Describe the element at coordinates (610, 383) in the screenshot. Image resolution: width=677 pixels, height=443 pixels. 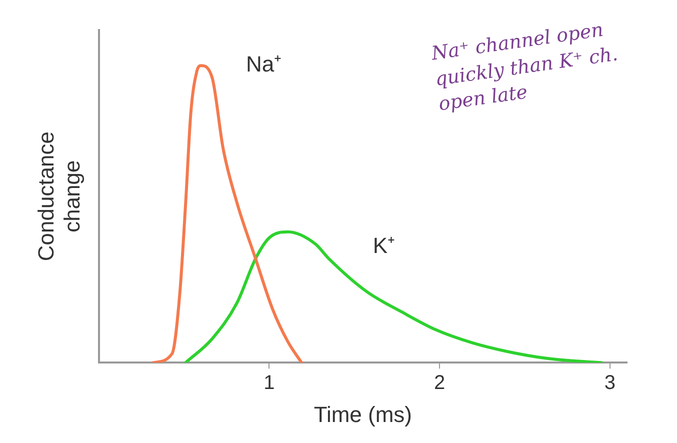
I see `x-tick-label: 3` at that location.